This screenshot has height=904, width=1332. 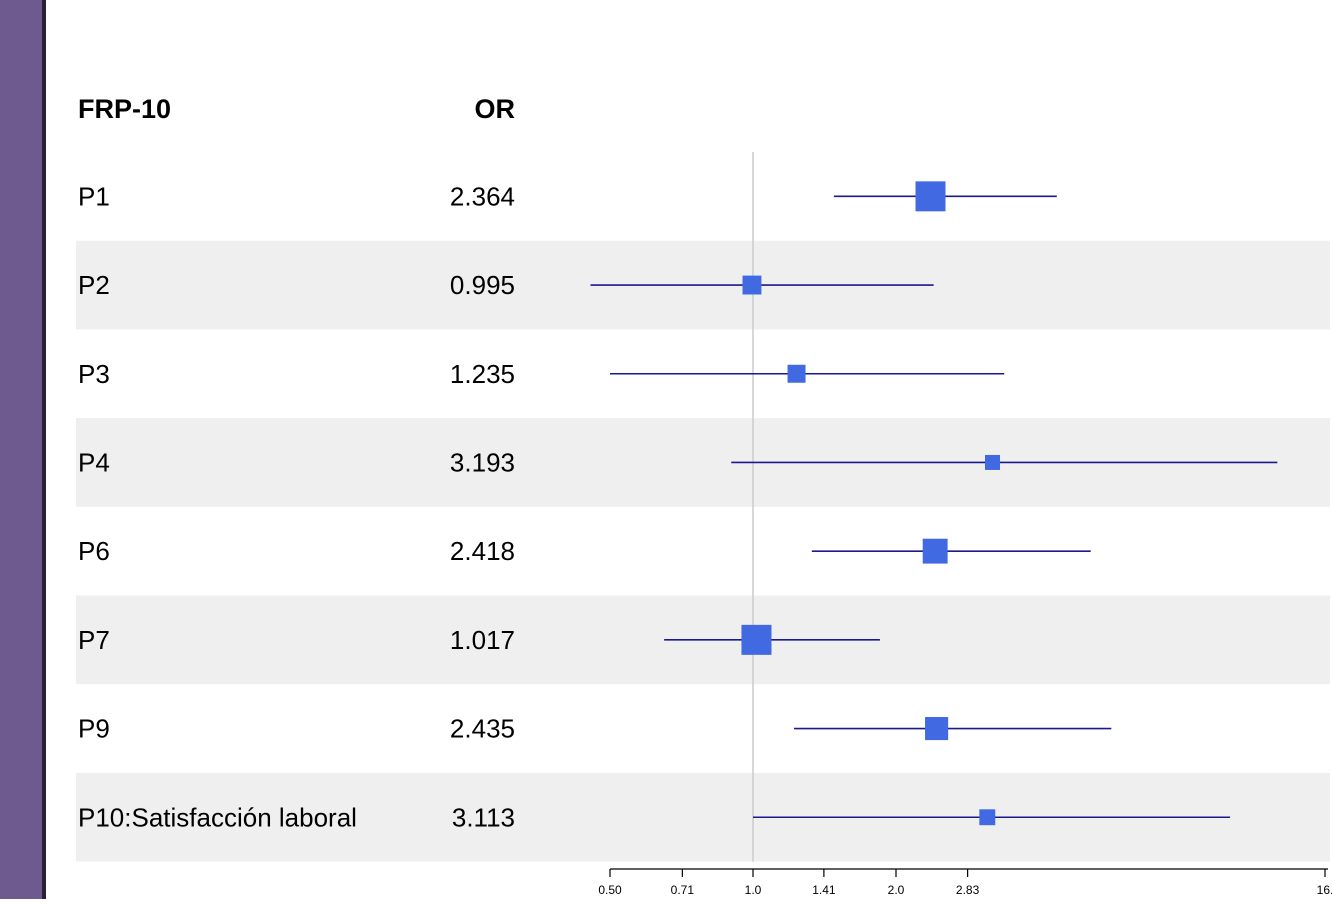 What do you see at coordinates (595, 729) in the screenshot?
I see `table-row: P9 2.435` at bounding box center [595, 729].